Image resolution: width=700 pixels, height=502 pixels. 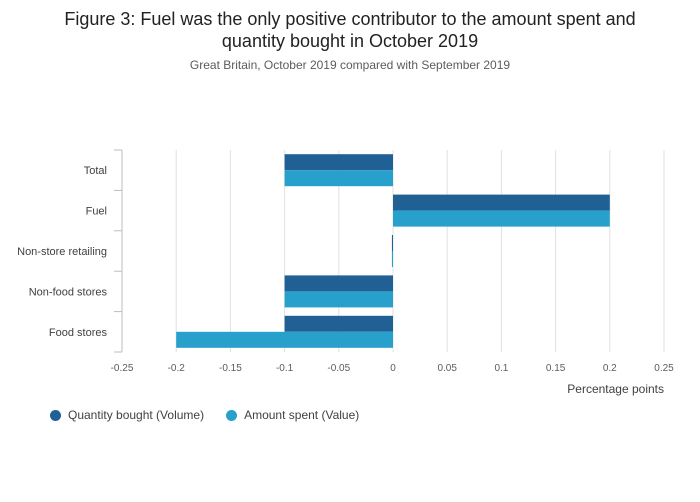 I want to click on x-tick-label: 0.15, so click(x=556, y=368).